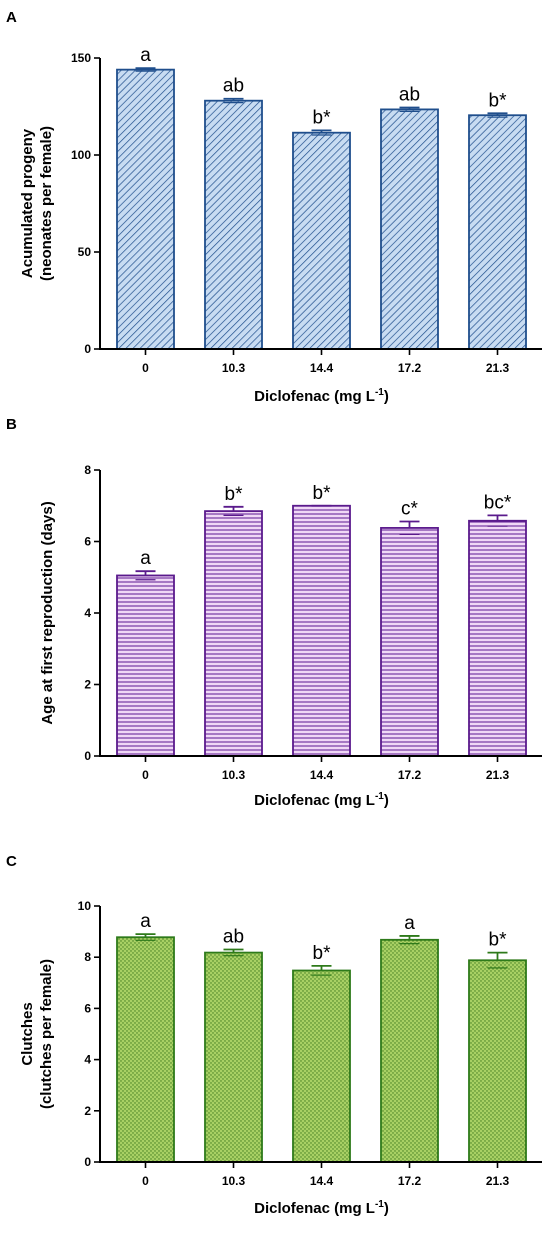 This screenshot has width=550, height=1251. What do you see at coordinates (410, 508) in the screenshot?
I see `significance-label: c*` at bounding box center [410, 508].